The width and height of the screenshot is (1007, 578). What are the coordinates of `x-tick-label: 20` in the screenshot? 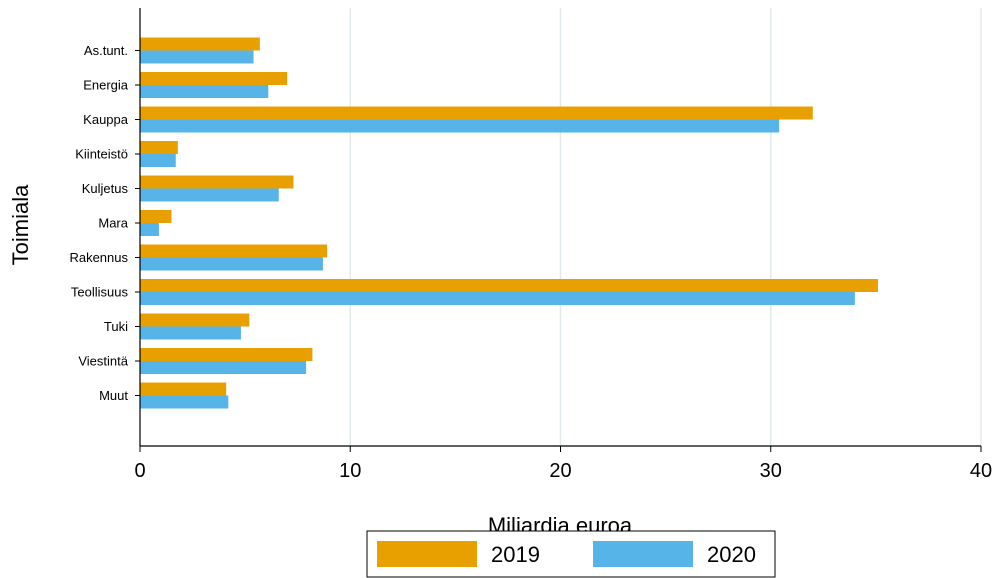 It's located at (560, 471).